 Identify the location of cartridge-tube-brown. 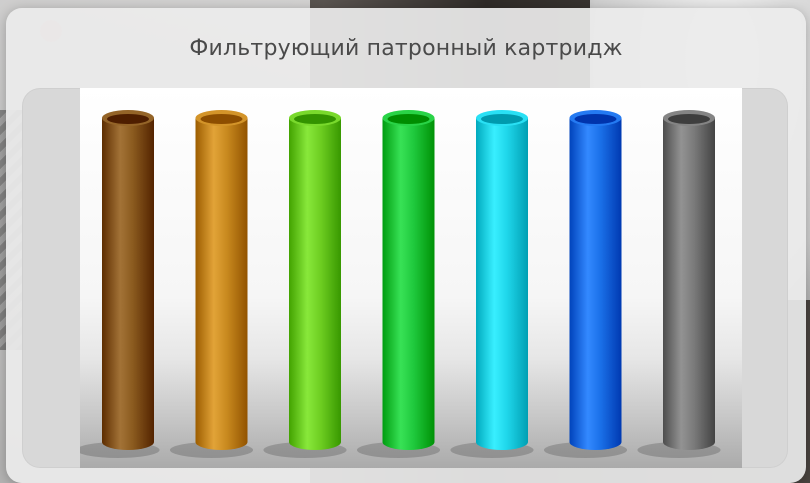
(120, 284).